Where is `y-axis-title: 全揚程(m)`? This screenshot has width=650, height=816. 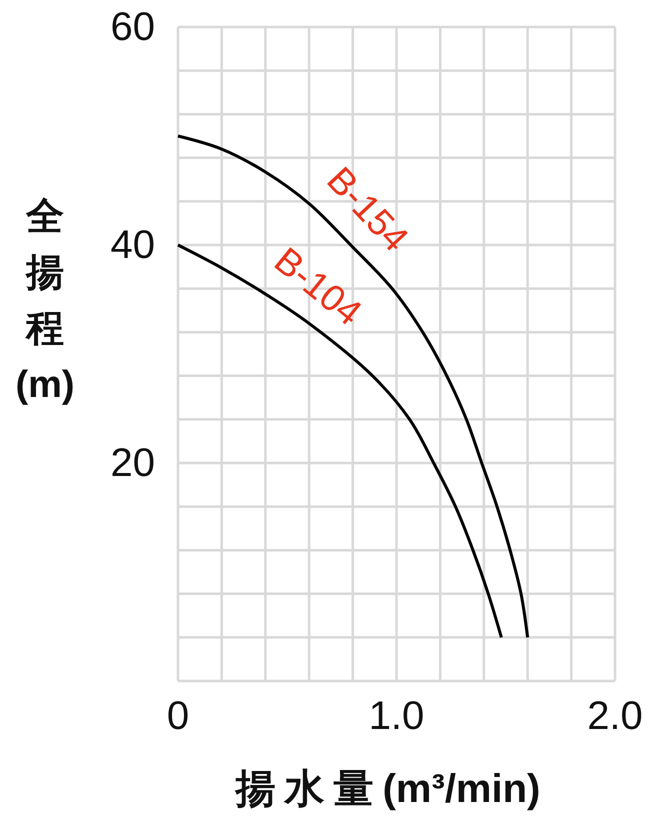
y-axis-title: 全揚程(m) is located at coordinates (45, 301).